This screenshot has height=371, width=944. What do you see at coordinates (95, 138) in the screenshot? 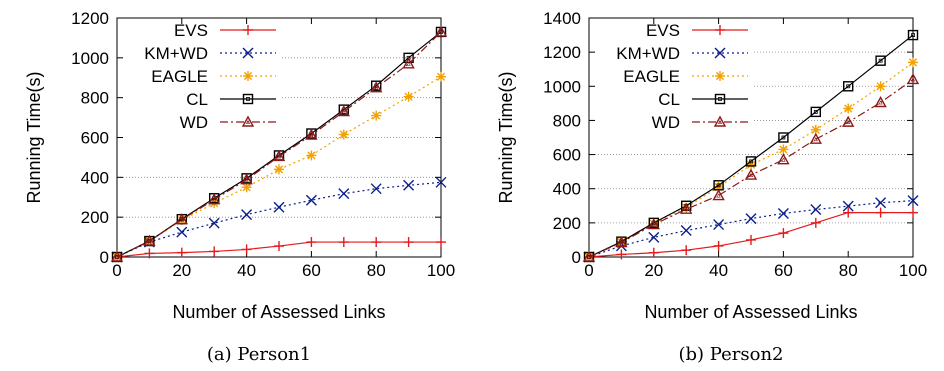
I see `y-tick-label: 600` at bounding box center [95, 138].